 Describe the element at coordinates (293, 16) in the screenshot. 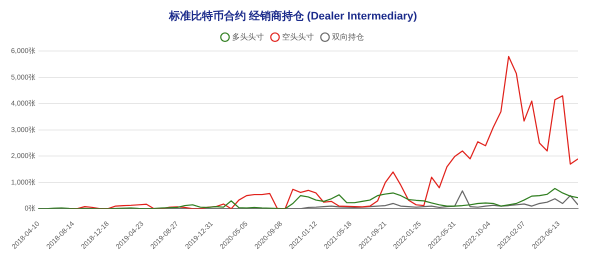

I see `chart-title: 标准比特币合约 经销商持仓 (Dealer Intermediary)` at that location.